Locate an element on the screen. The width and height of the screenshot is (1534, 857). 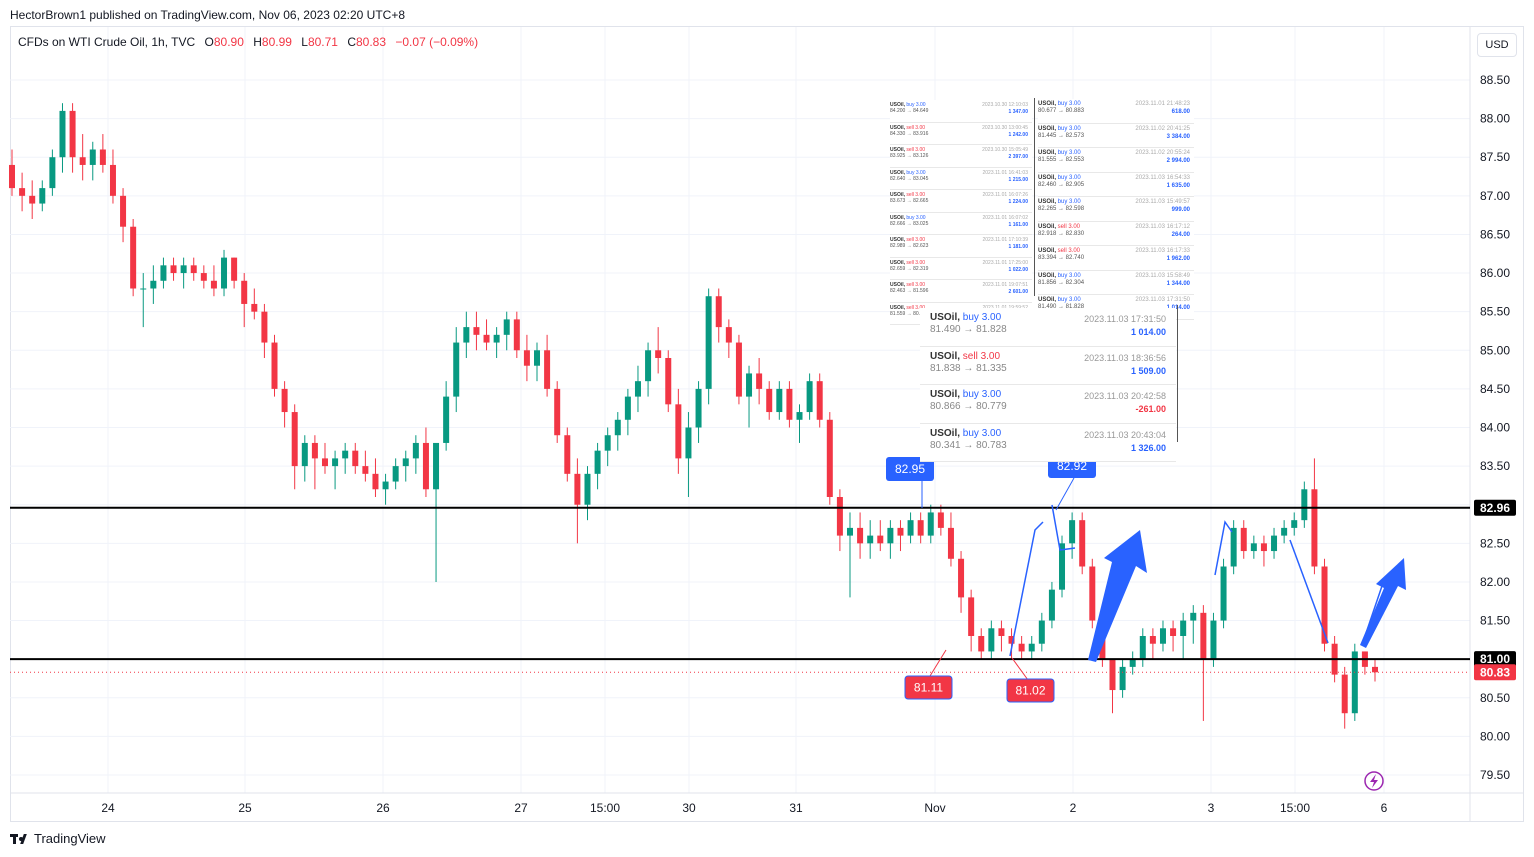
open-value: 80.90 is located at coordinates (228, 42).